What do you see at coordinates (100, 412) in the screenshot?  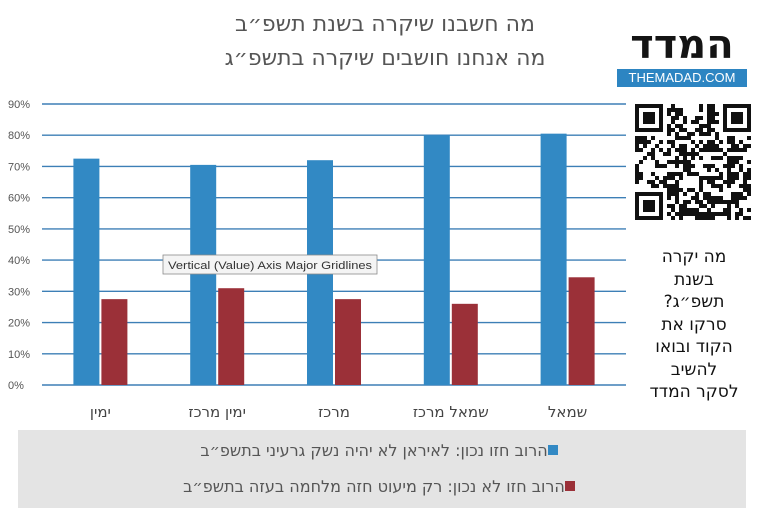 I see `x-tick-label: ימין` at bounding box center [100, 412].